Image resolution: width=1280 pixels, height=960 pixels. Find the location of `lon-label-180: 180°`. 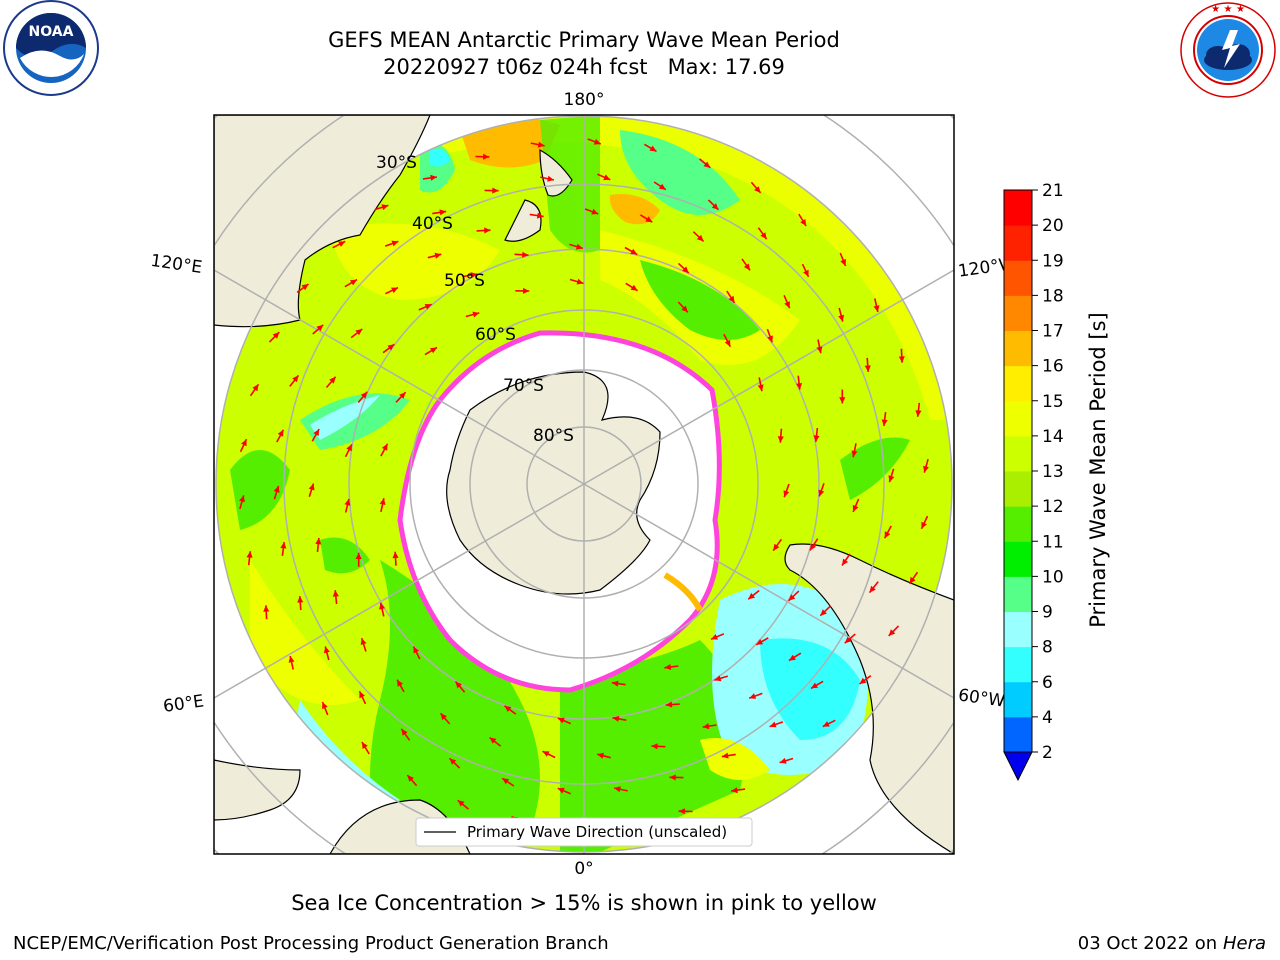

lon-label-180: 180° is located at coordinates (584, 100).